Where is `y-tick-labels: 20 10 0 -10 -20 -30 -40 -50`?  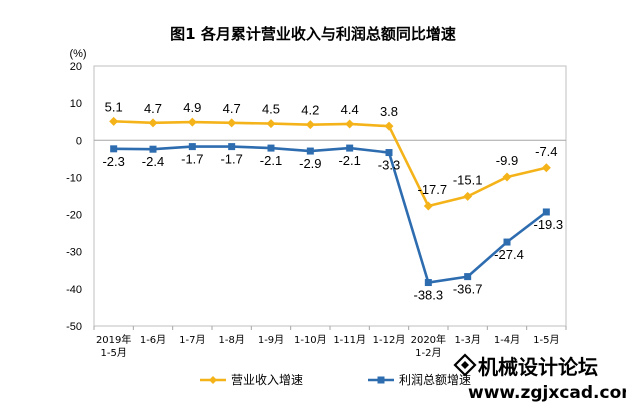 y-tick-labels: 20 10 0 -10 -20 -30 -40 -50 is located at coordinates (74, 197).